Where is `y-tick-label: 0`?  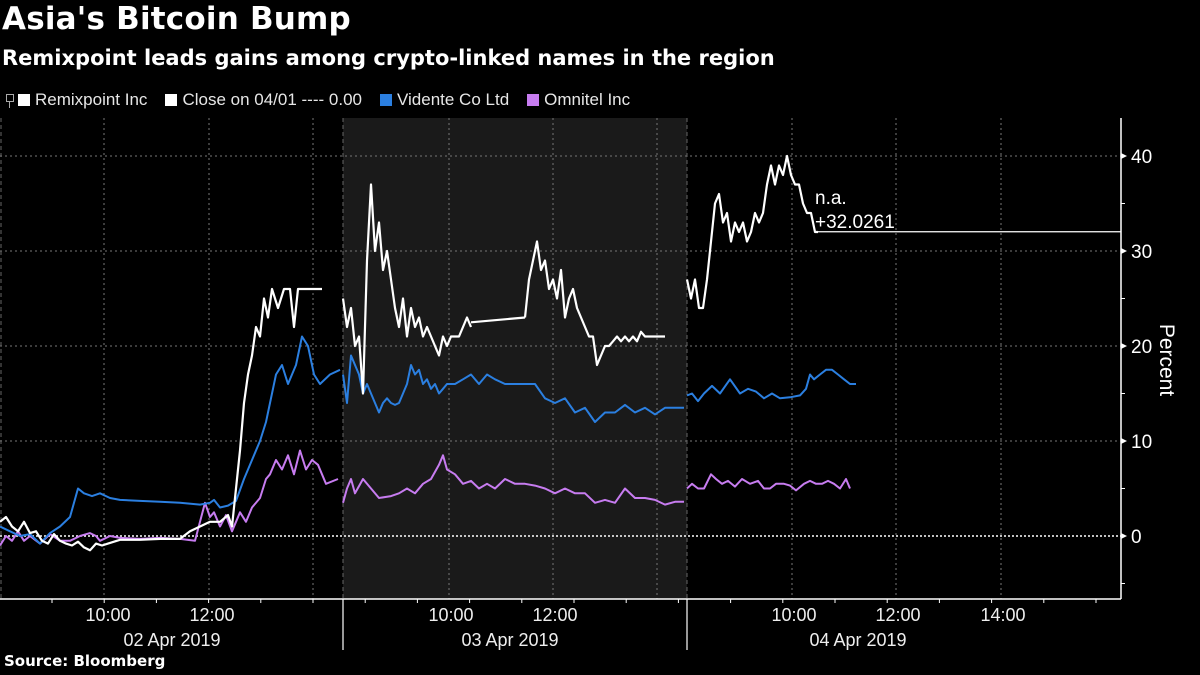 y-tick-label: 0 is located at coordinates (1136, 537).